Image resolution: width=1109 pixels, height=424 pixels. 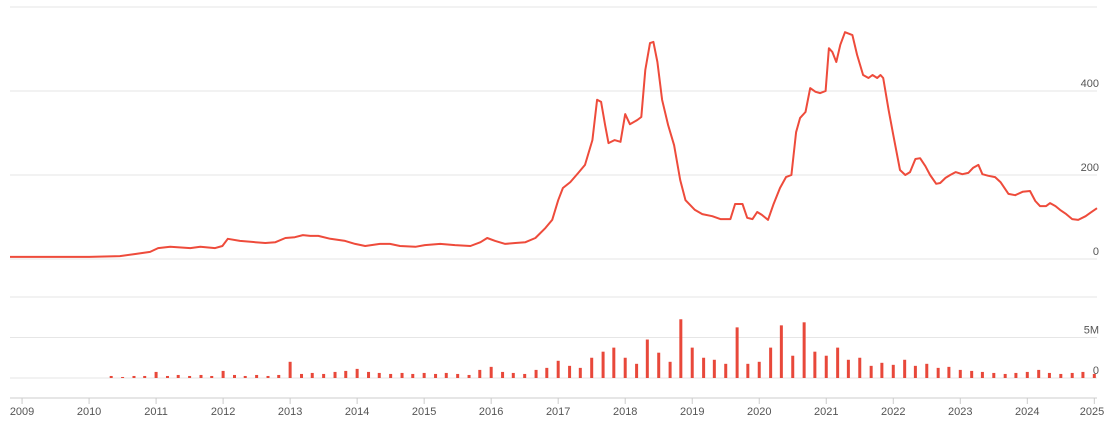 What do you see at coordinates (1092, 412) in the screenshot?
I see `x-tick-label: 2025` at bounding box center [1092, 412].